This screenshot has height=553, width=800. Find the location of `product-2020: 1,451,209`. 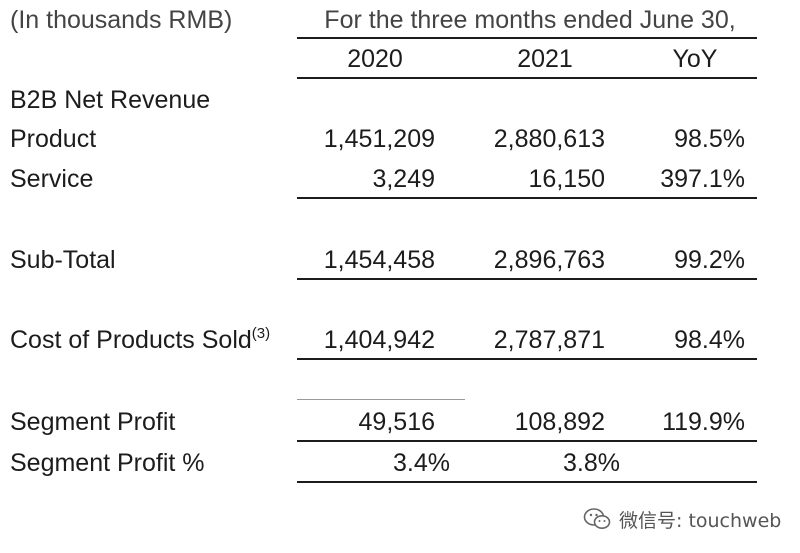

product-2020: 1,451,209 is located at coordinates (379, 139).